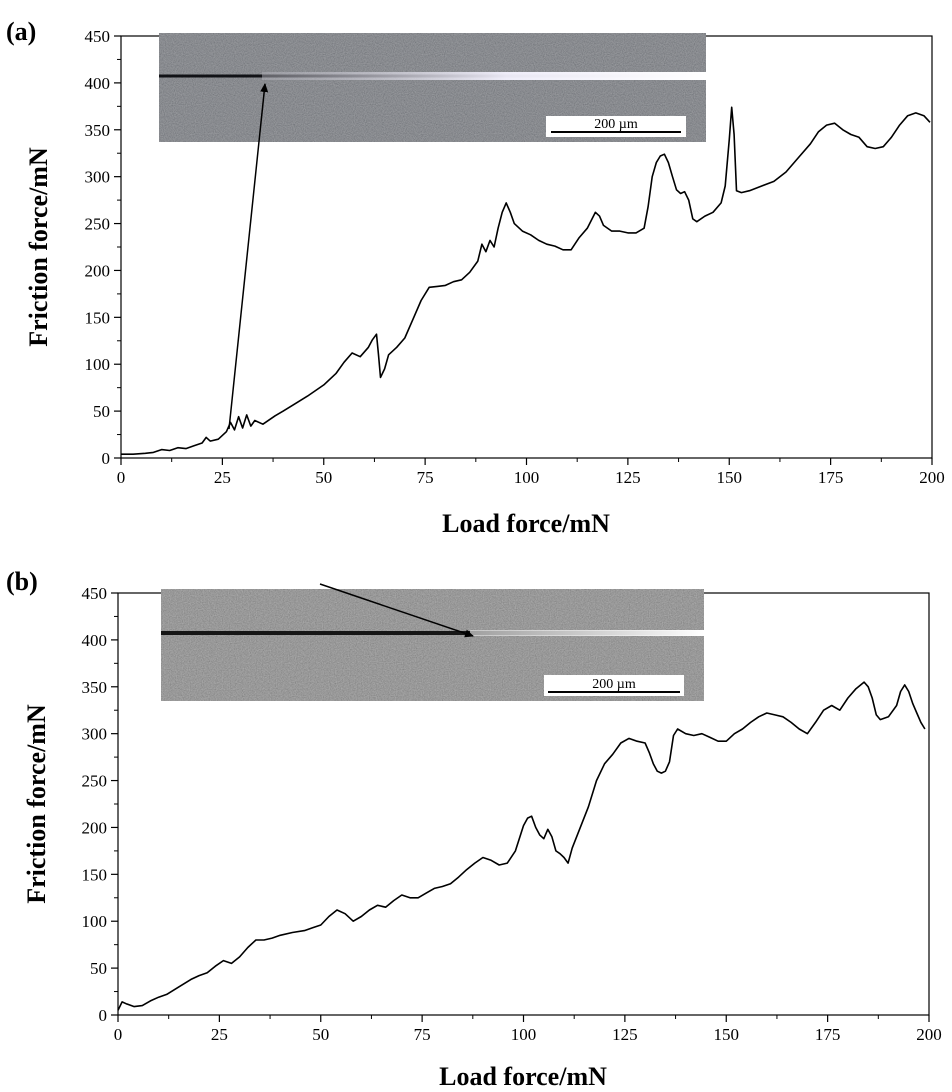  What do you see at coordinates (98, 83) in the screenshot?
I see `panel-a-y-tick-label: 400` at bounding box center [98, 83].